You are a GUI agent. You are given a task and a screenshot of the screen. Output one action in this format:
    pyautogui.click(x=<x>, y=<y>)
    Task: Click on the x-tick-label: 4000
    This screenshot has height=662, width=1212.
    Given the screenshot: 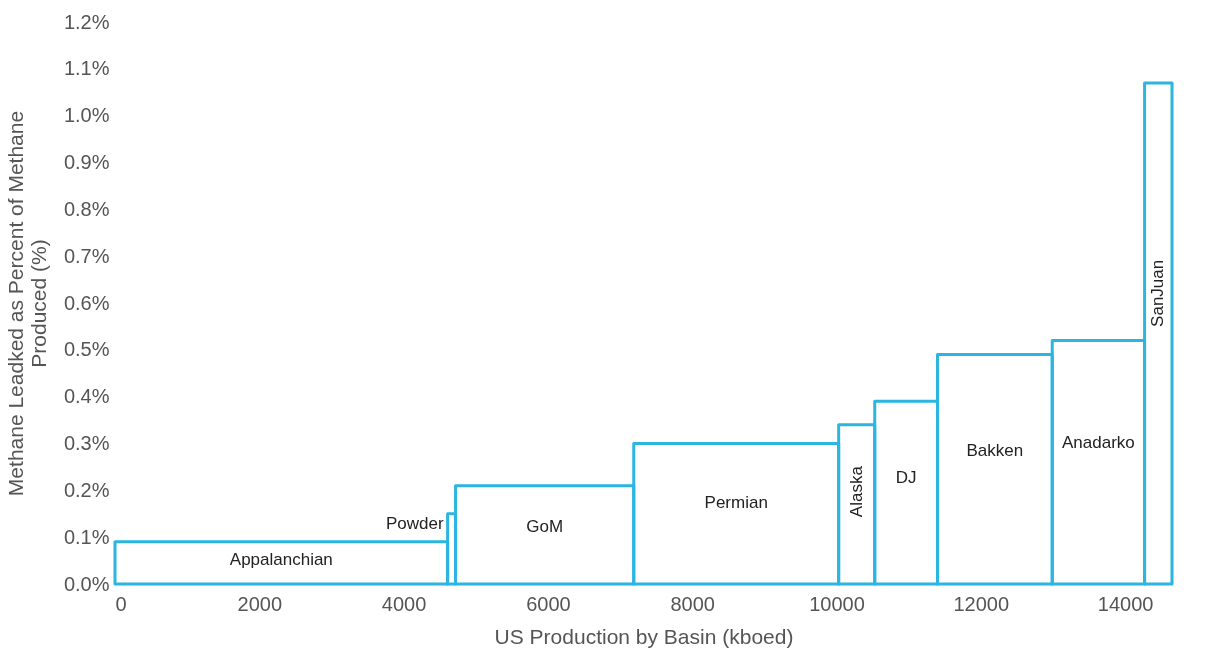 What is the action you would take?
    pyautogui.click(x=404, y=603)
    